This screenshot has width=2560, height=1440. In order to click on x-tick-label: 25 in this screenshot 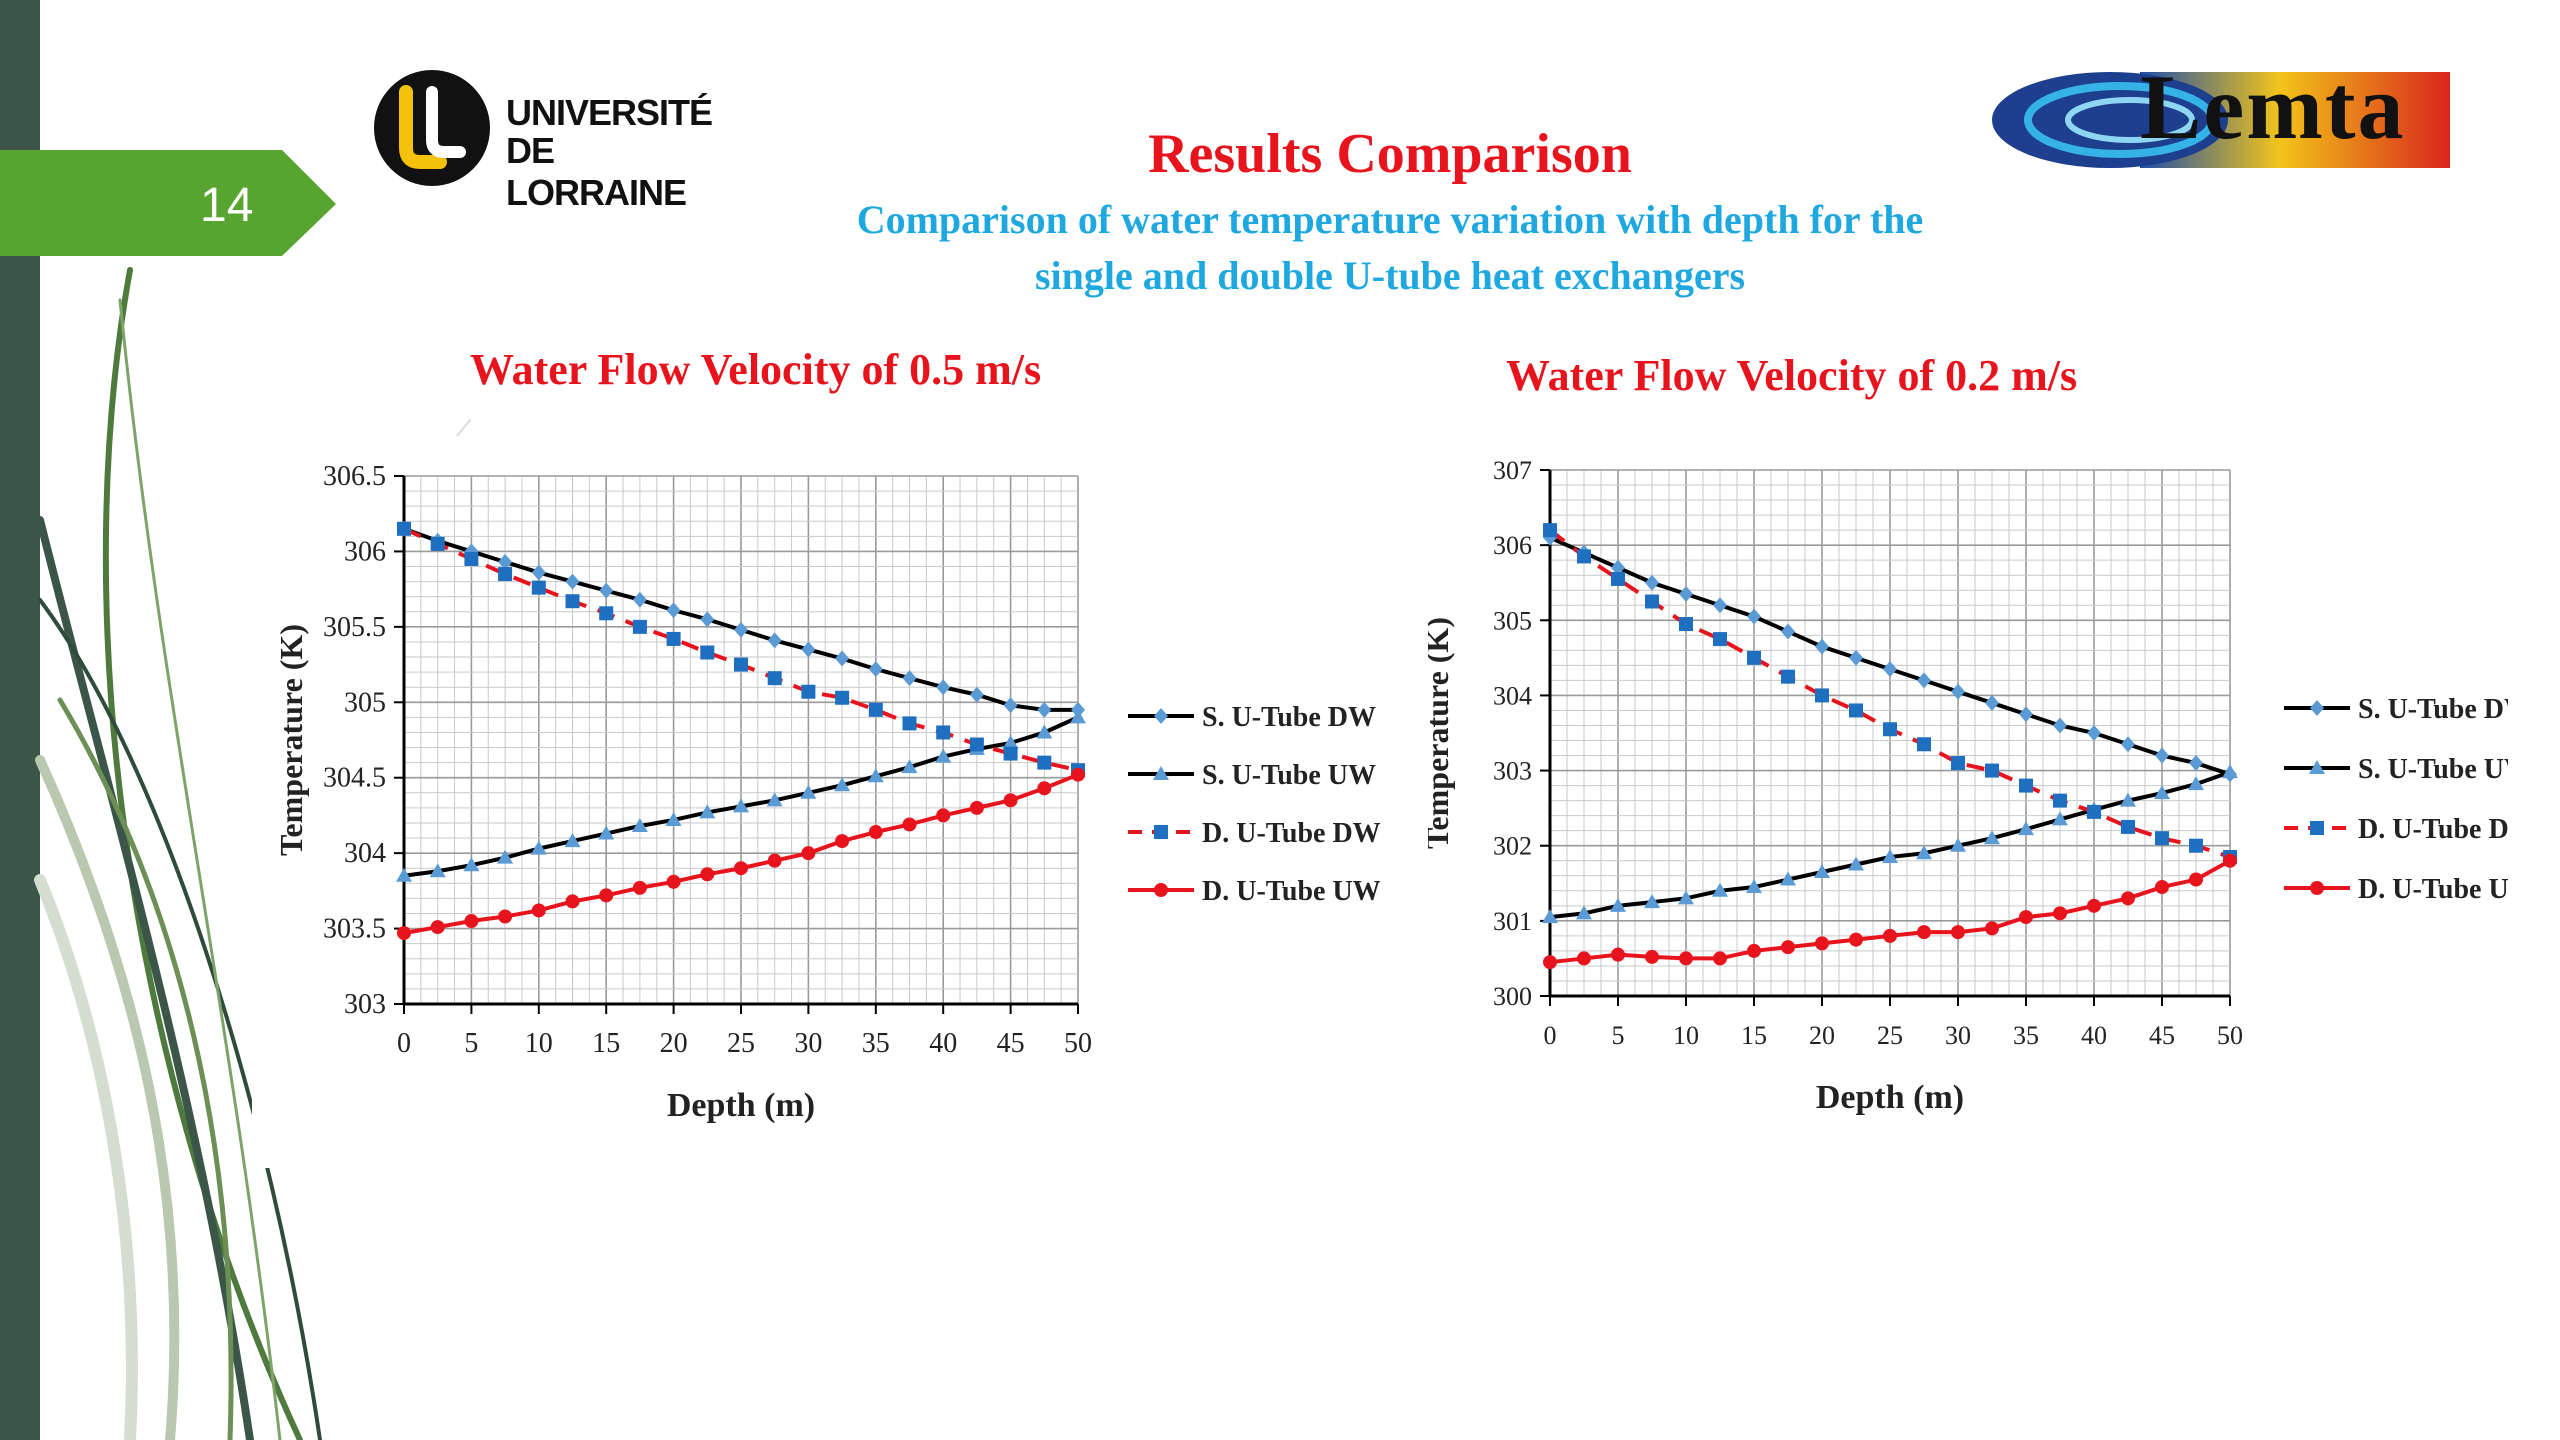, I will do `click(1890, 1035)`.